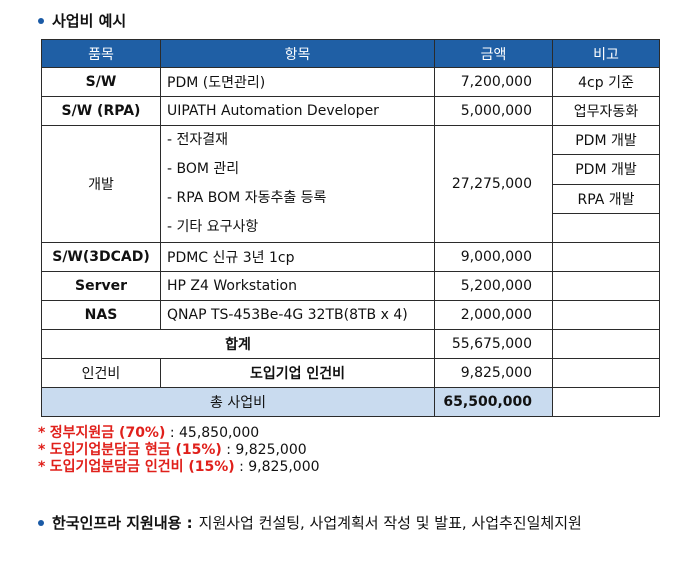 This screenshot has width=700, height=567. What do you see at coordinates (606, 82) in the screenshot?
I see `row-note: 4cp 기준` at bounding box center [606, 82].